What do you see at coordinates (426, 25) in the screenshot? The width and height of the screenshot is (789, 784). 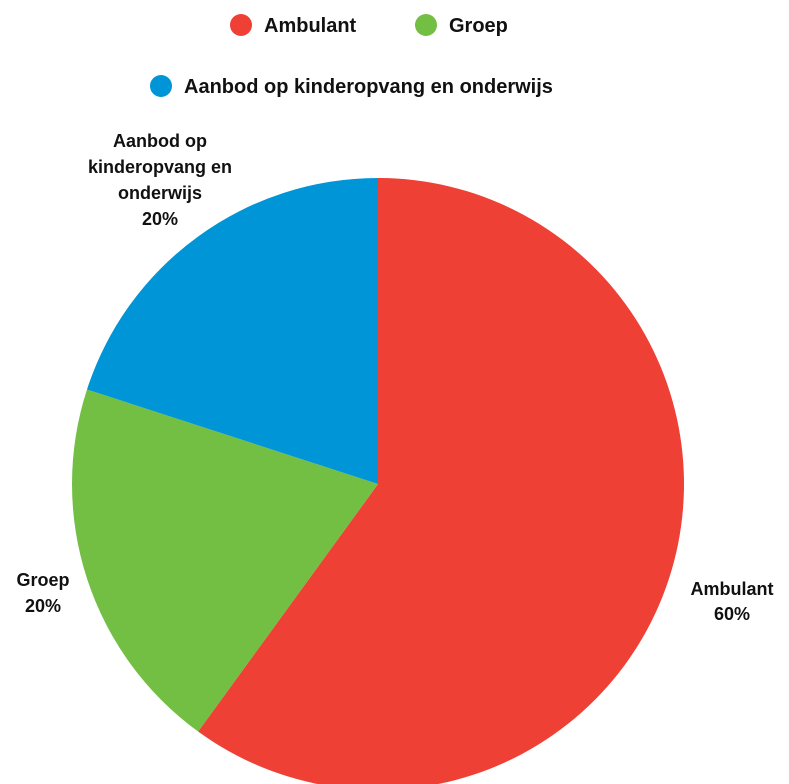 I see `legend-swatch-groep` at bounding box center [426, 25].